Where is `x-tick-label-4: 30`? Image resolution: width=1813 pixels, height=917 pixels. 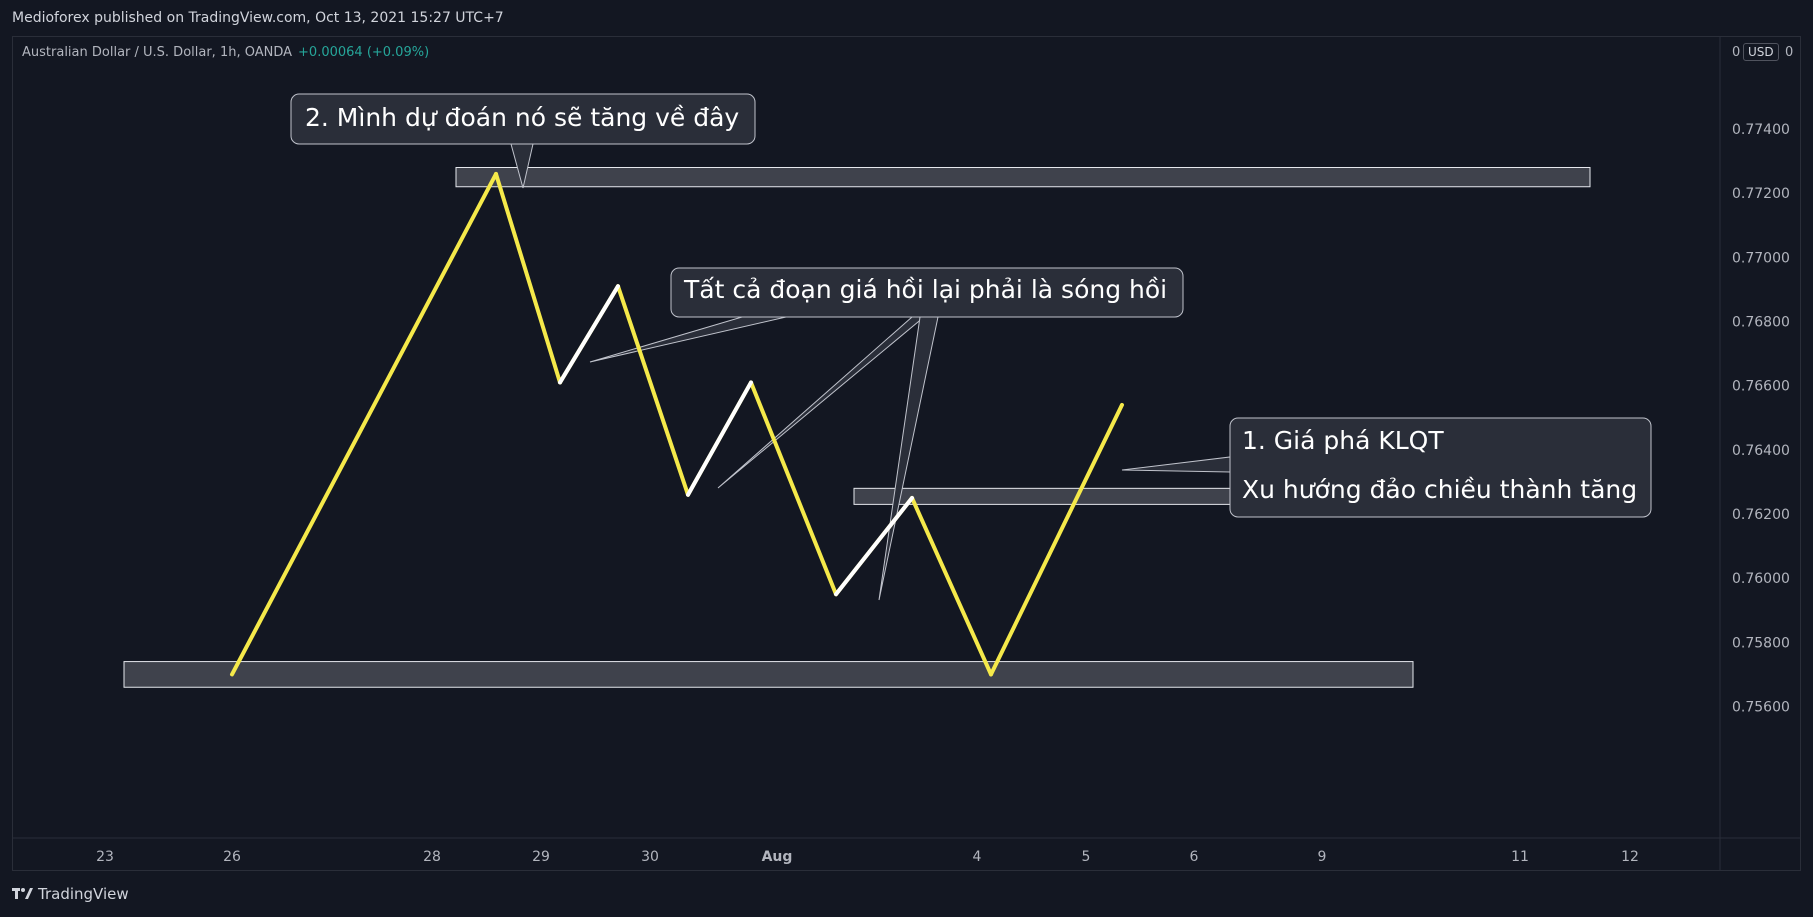
x-tick-label-4: 30 is located at coordinates (650, 857).